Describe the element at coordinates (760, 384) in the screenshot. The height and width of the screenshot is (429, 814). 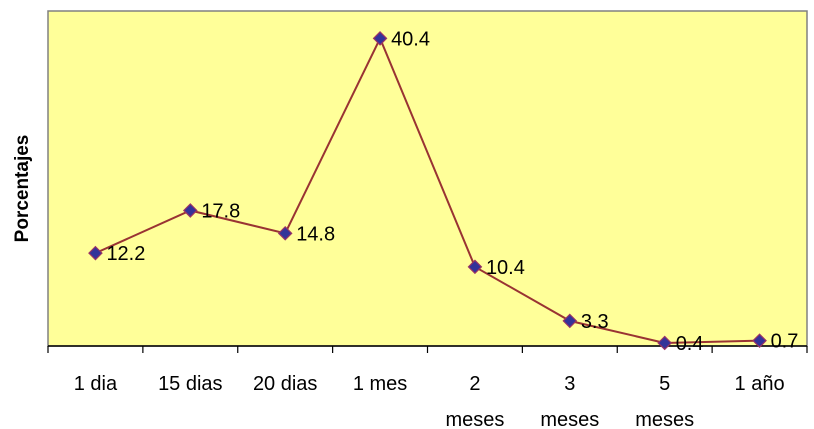
I see `x-tick-label: 1 año` at that location.